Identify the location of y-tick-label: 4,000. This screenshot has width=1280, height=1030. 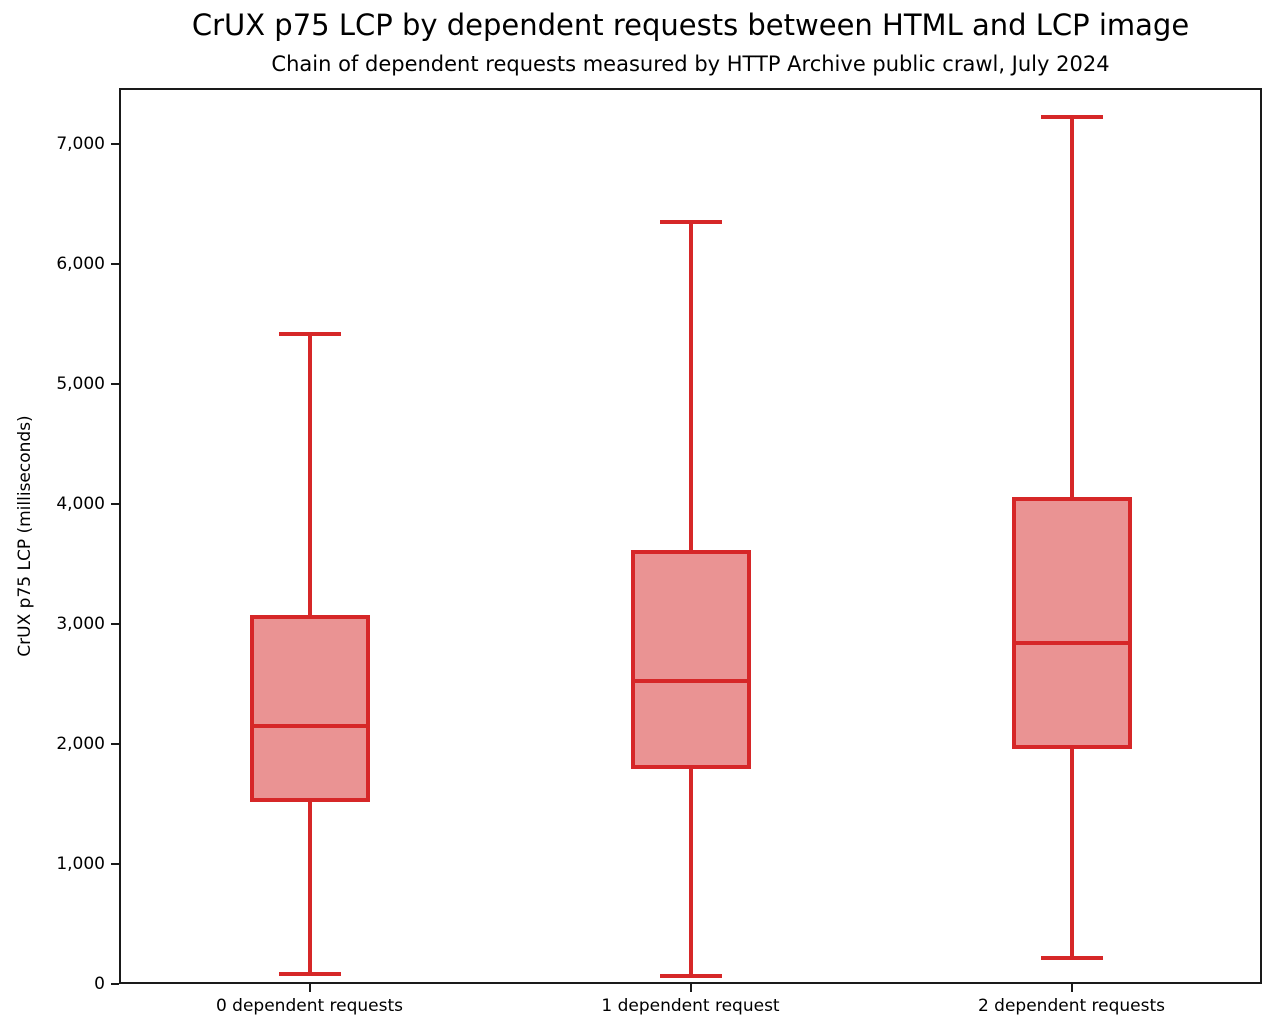
(80, 504).